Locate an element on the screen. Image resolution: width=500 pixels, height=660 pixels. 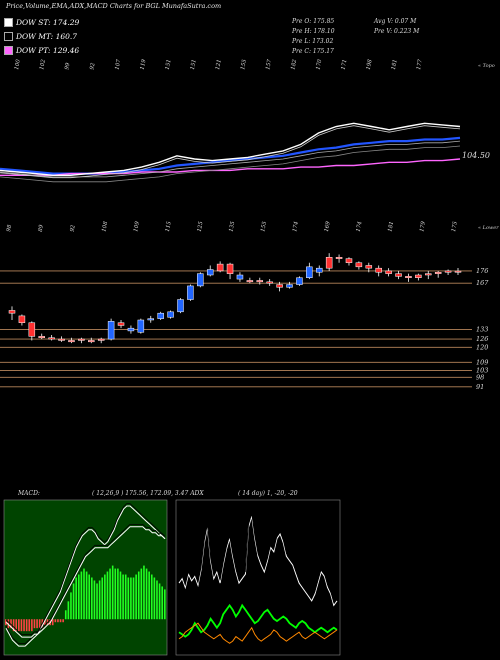
adx-values: ( 14 day) 1, -20, -20 is located at coordinates (268, 493).